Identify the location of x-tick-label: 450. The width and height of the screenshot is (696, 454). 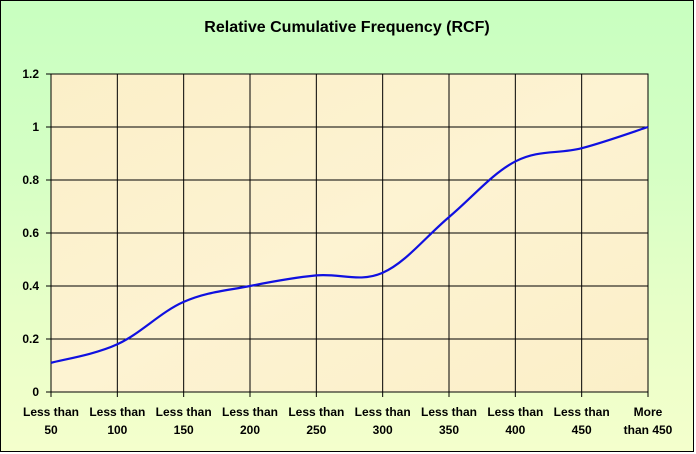
(582, 430).